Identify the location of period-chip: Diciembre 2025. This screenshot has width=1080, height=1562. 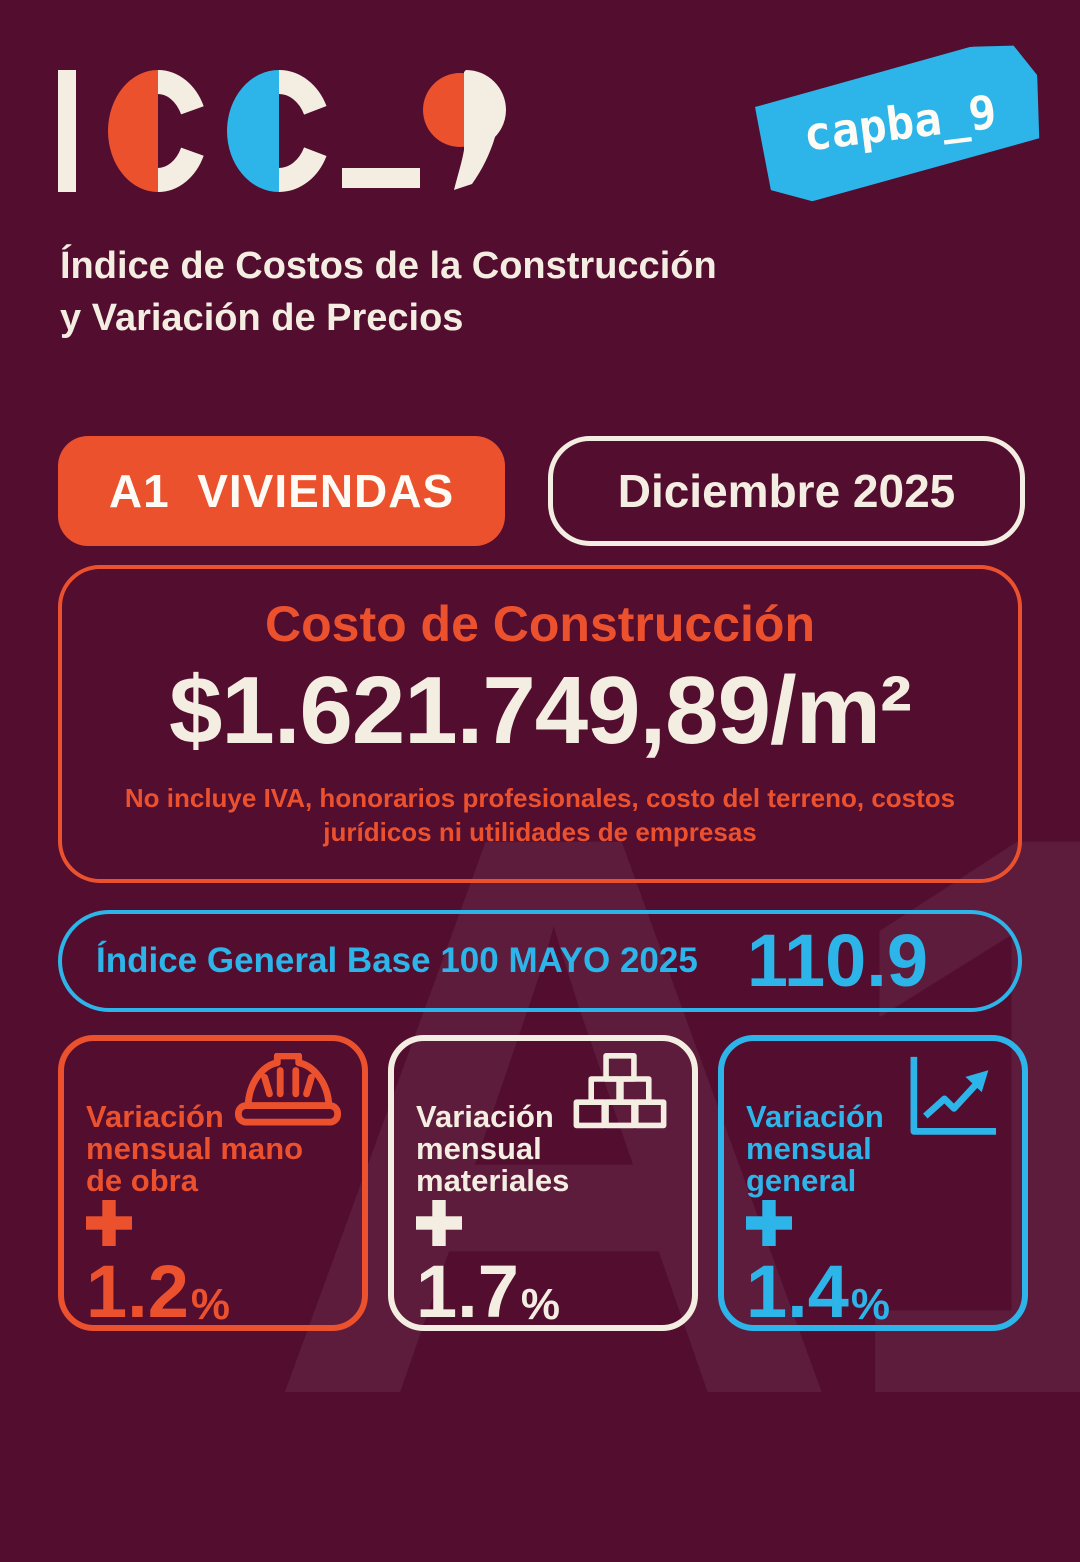
(786, 491).